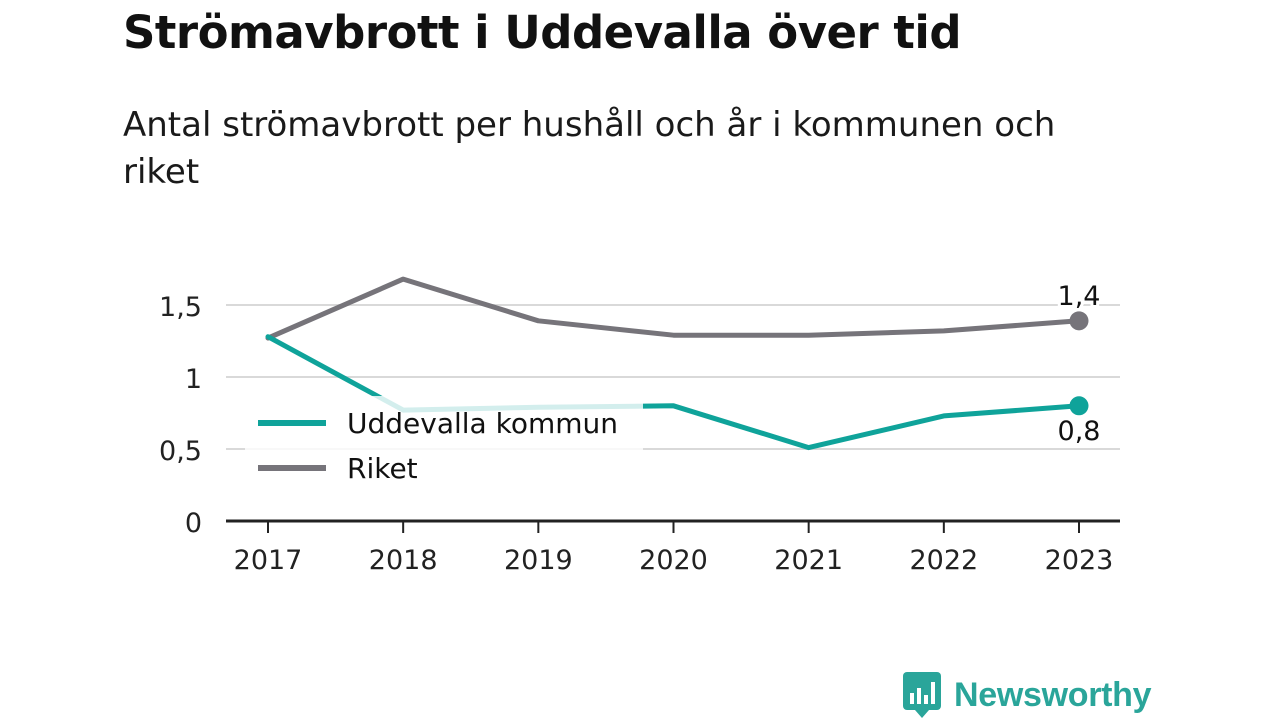 The width and height of the screenshot is (1280, 720). What do you see at coordinates (180, 415) in the screenshot?
I see `y-axis-ticks: 0 0,5 1 1,5` at bounding box center [180, 415].